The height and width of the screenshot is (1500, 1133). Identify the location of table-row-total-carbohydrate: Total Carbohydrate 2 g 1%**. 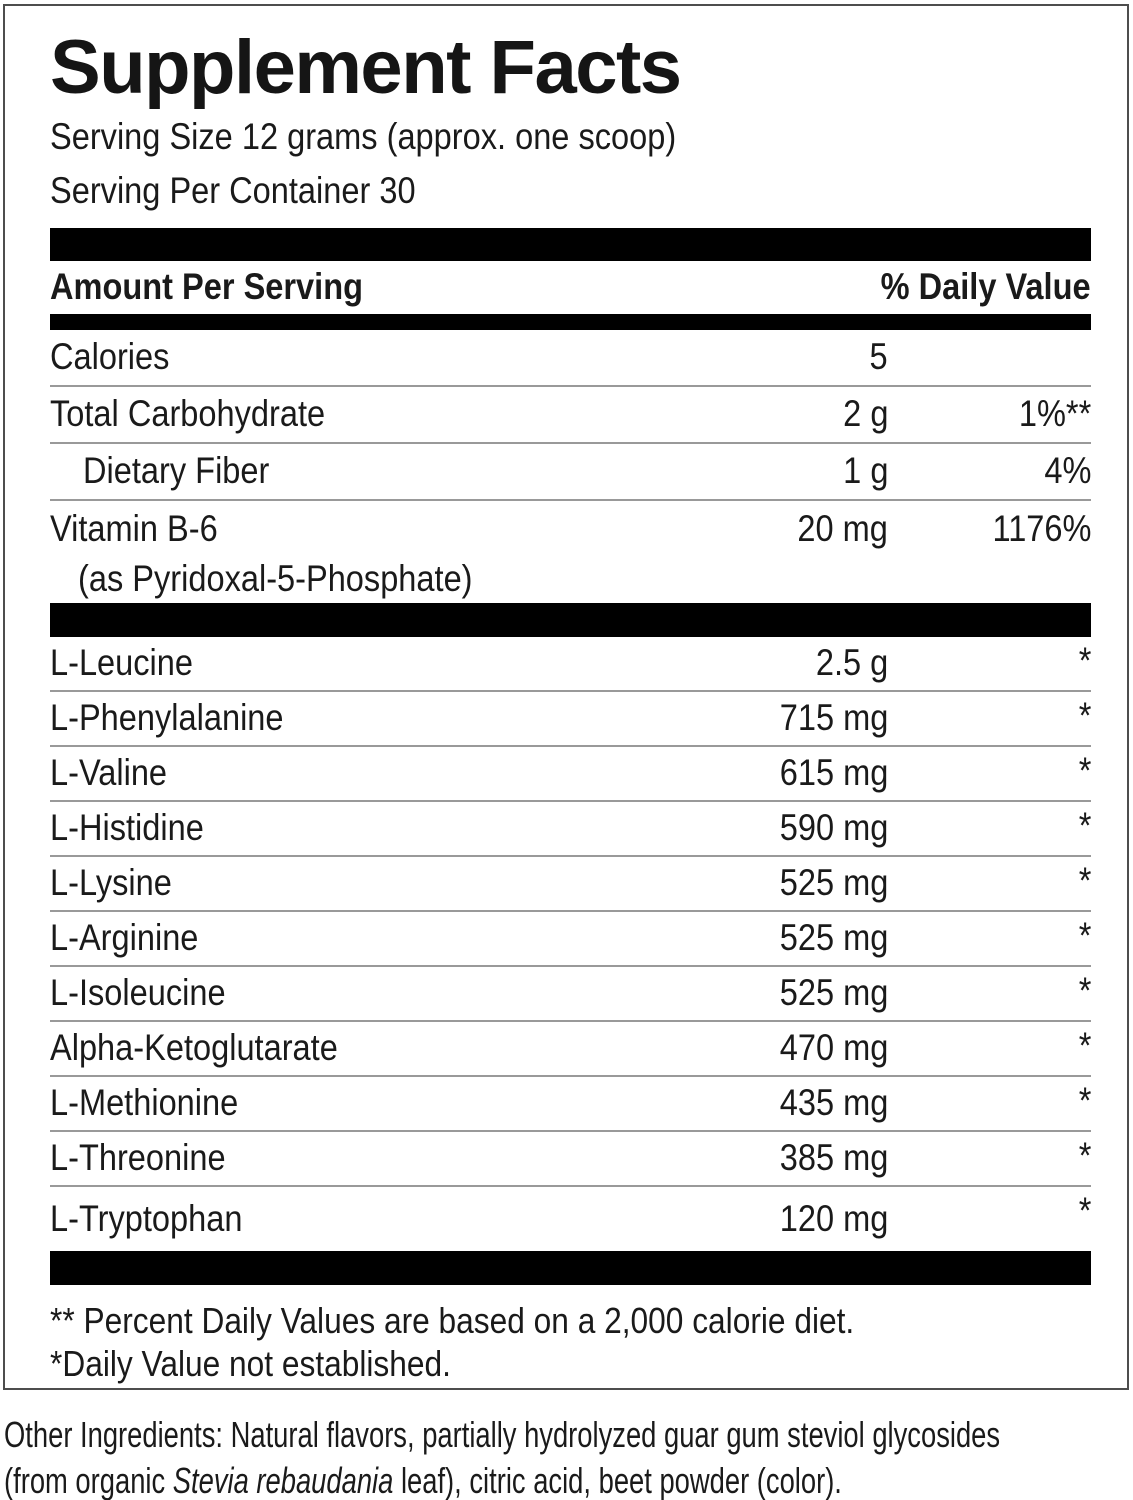
(570, 415).